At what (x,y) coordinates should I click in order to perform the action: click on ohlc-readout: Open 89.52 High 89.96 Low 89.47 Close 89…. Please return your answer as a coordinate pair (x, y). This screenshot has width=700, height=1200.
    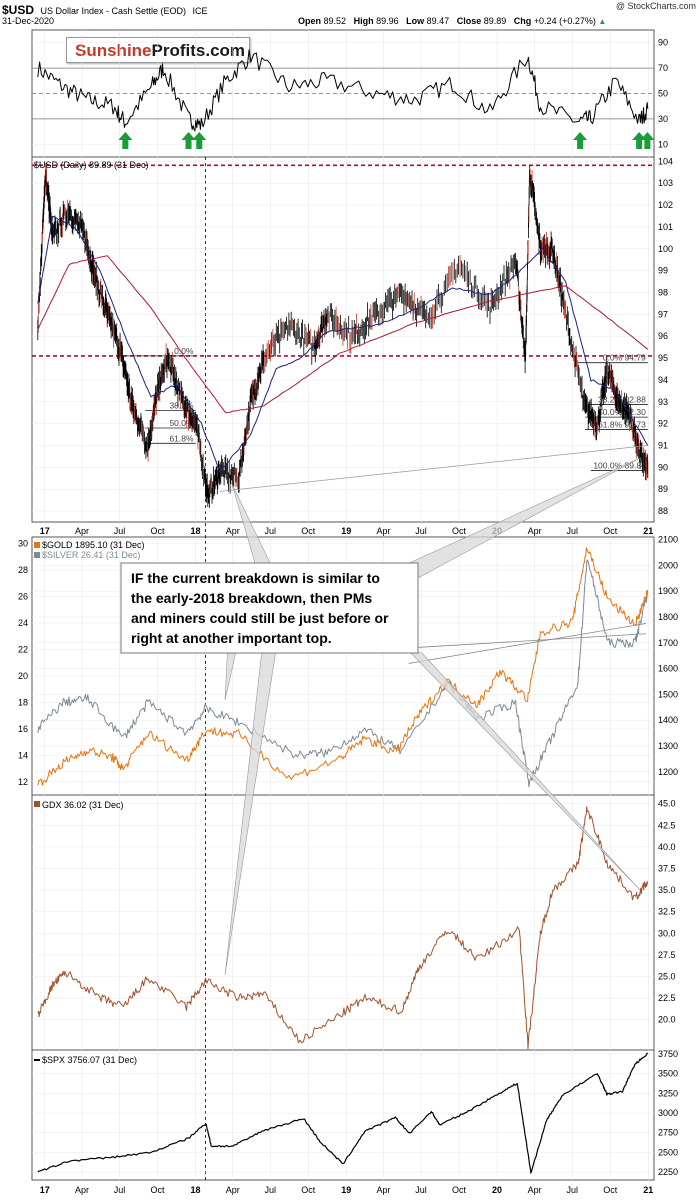
    Looking at the image, I should click on (452, 21).